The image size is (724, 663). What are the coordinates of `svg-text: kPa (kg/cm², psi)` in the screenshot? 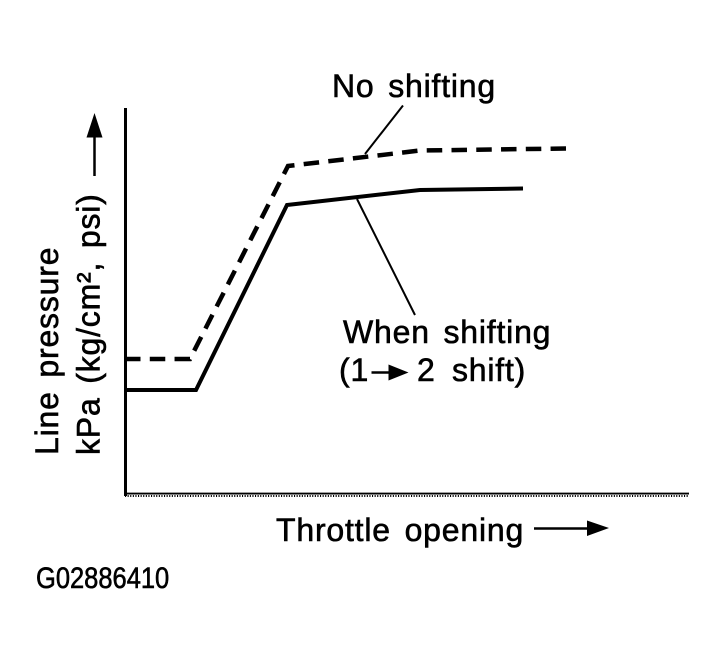 It's located at (89, 324).